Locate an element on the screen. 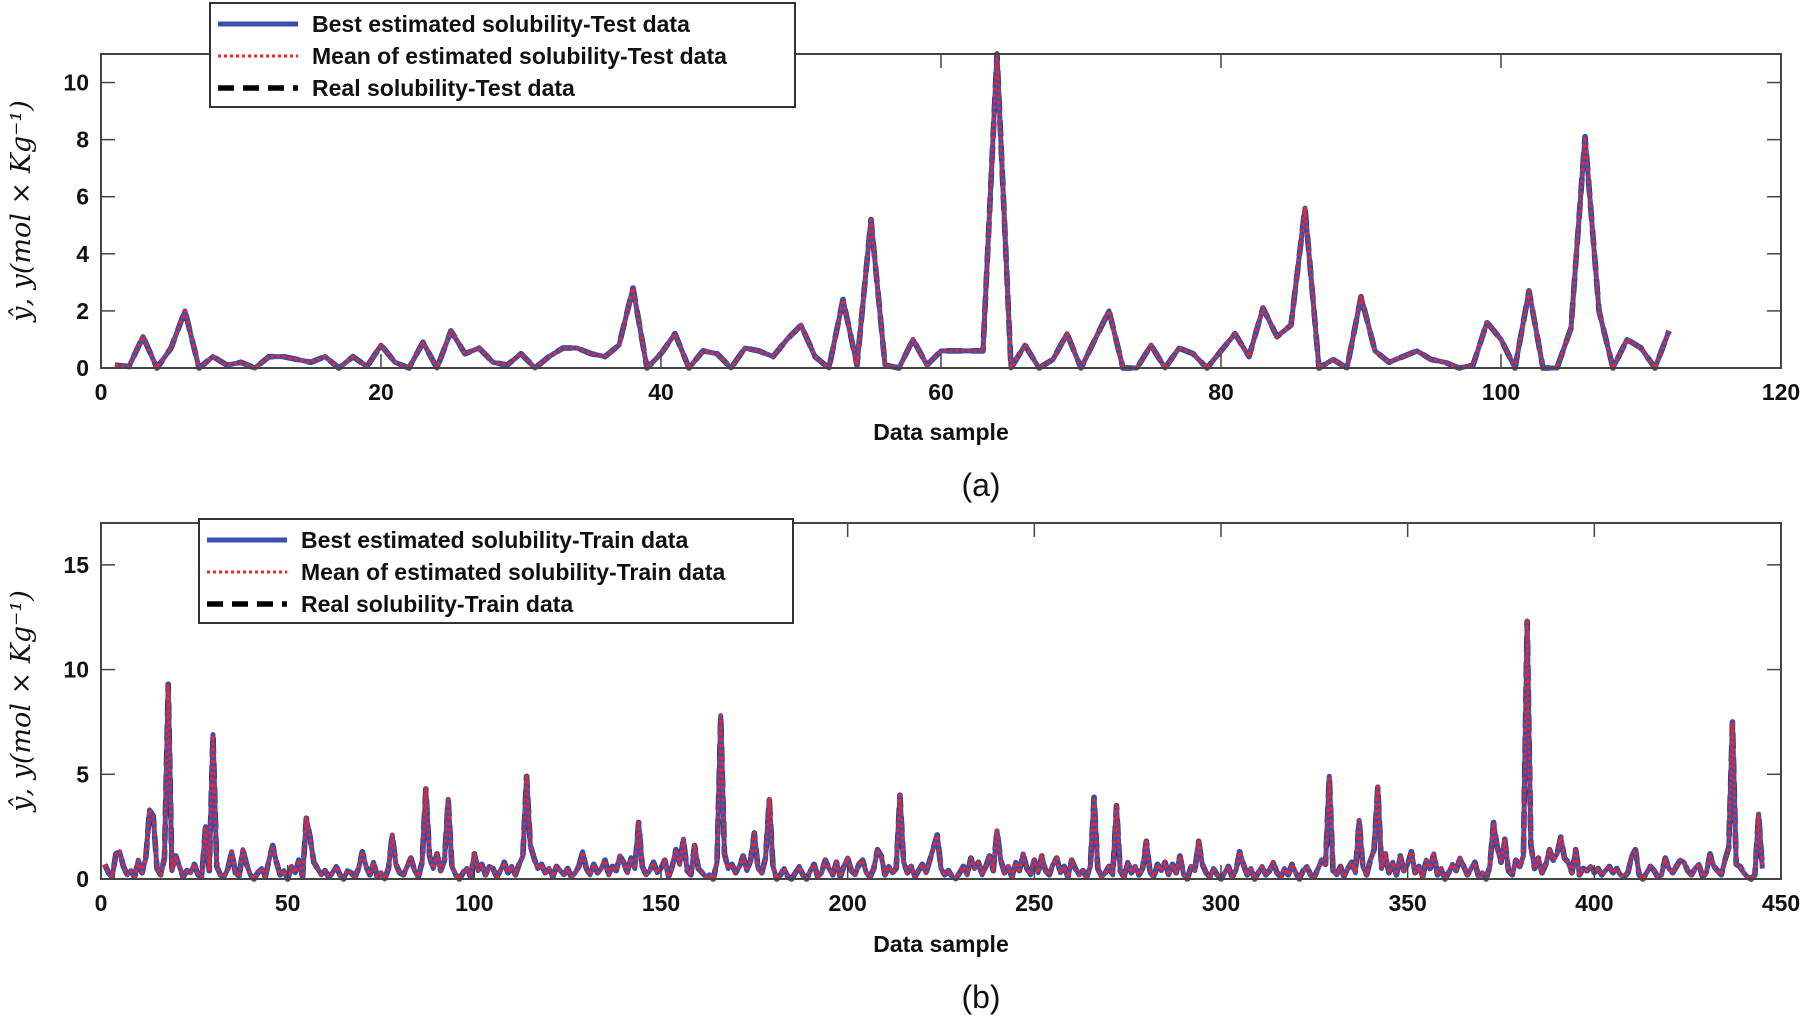  x-tick-label: 400 is located at coordinates (1594, 903).